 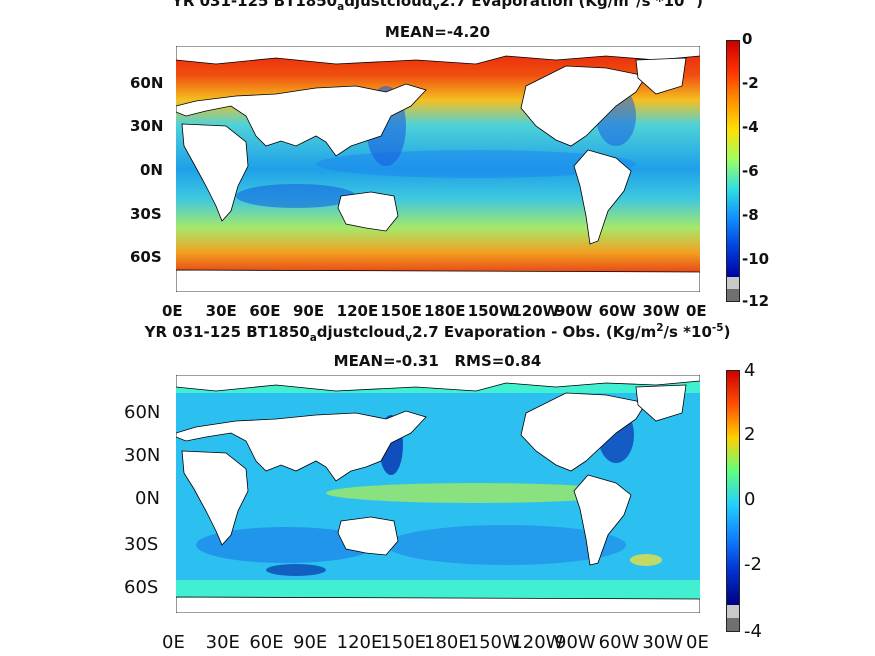 What do you see at coordinates (750, 370) in the screenshot?
I see `colorbar-tick: 4` at bounding box center [750, 370].